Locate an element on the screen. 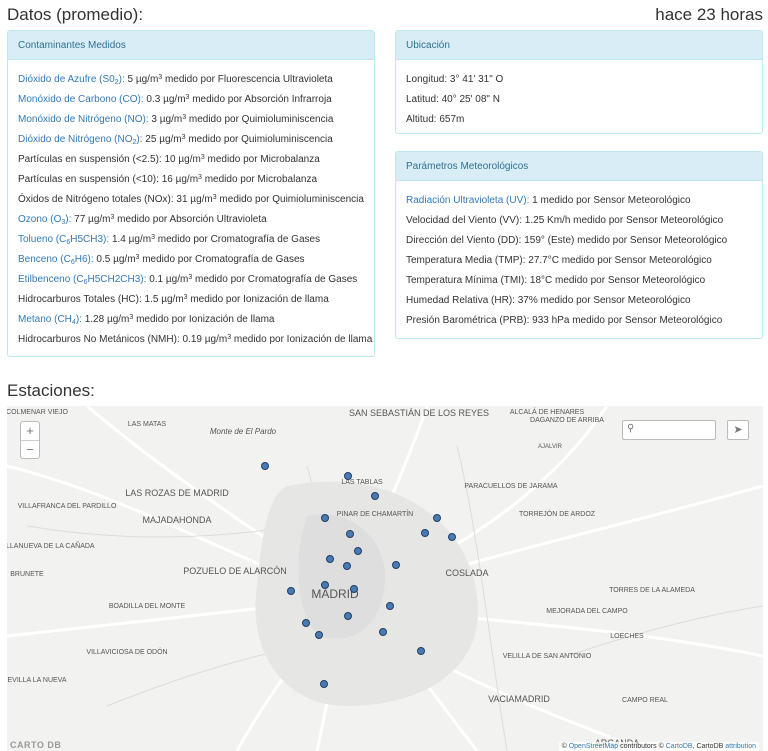 This screenshot has width=768, height=751. weather-param-name: Dirección del Viento (DD): is located at coordinates (464, 240).